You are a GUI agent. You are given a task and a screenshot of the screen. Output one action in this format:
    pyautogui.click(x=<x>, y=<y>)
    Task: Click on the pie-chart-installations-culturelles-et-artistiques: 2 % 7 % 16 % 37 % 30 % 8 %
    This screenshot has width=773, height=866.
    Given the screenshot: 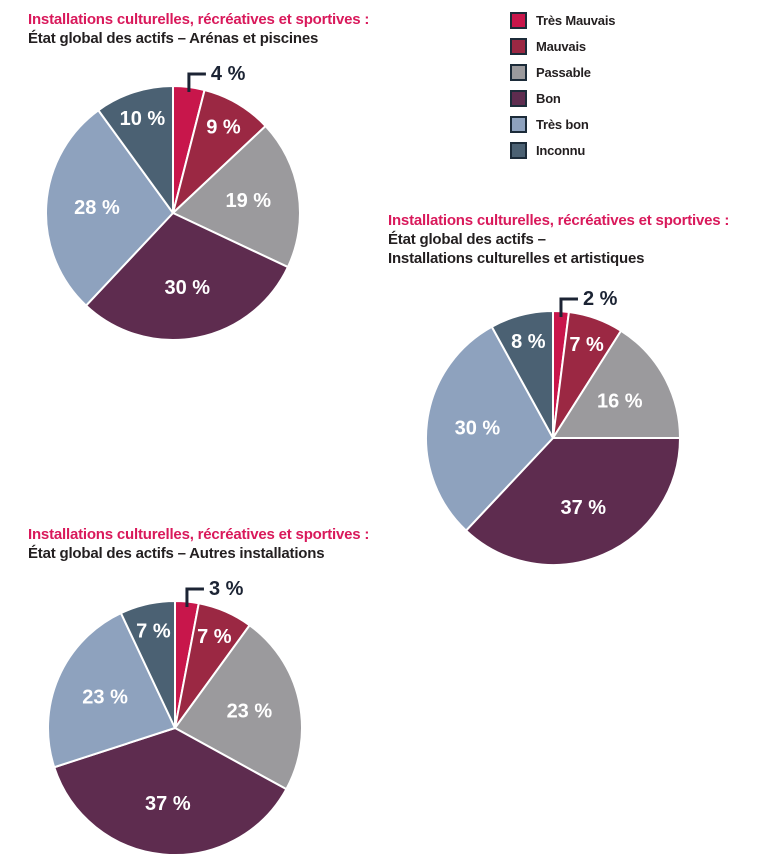 What is the action you would take?
    pyautogui.click(x=553, y=427)
    